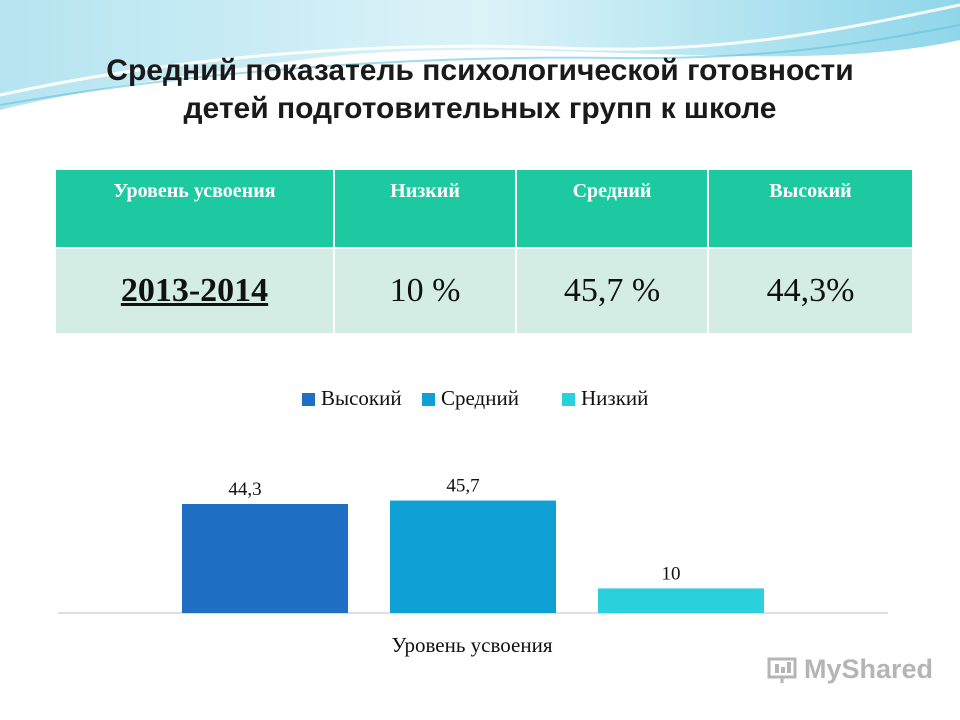 This screenshot has height=720, width=960. I want to click on x-axis-label: Уровень усвоения, so click(471, 645).